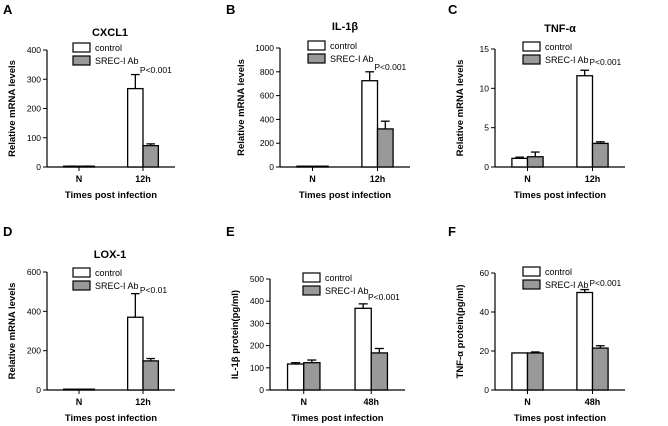 The width and height of the screenshot is (668, 426). What do you see at coordinates (485, 273) in the screenshot?
I see `y-tick-label: 60` at bounding box center [485, 273].